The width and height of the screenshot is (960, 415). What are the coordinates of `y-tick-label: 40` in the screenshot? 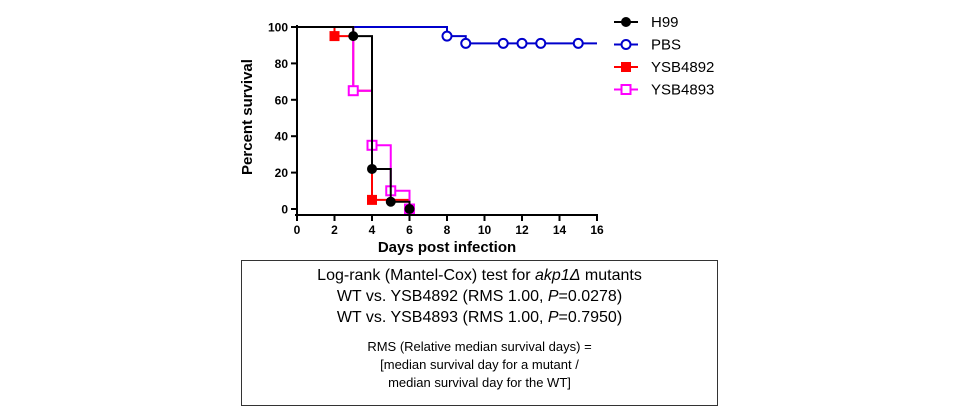 It's located at (282, 137).